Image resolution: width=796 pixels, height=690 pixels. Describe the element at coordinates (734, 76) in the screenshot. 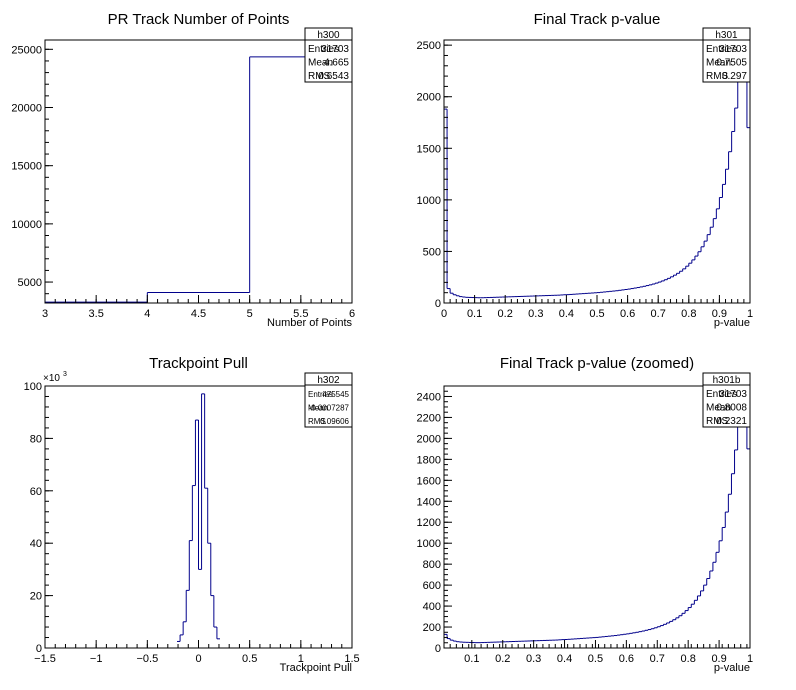

I see `stats-row-value: 0.297` at that location.